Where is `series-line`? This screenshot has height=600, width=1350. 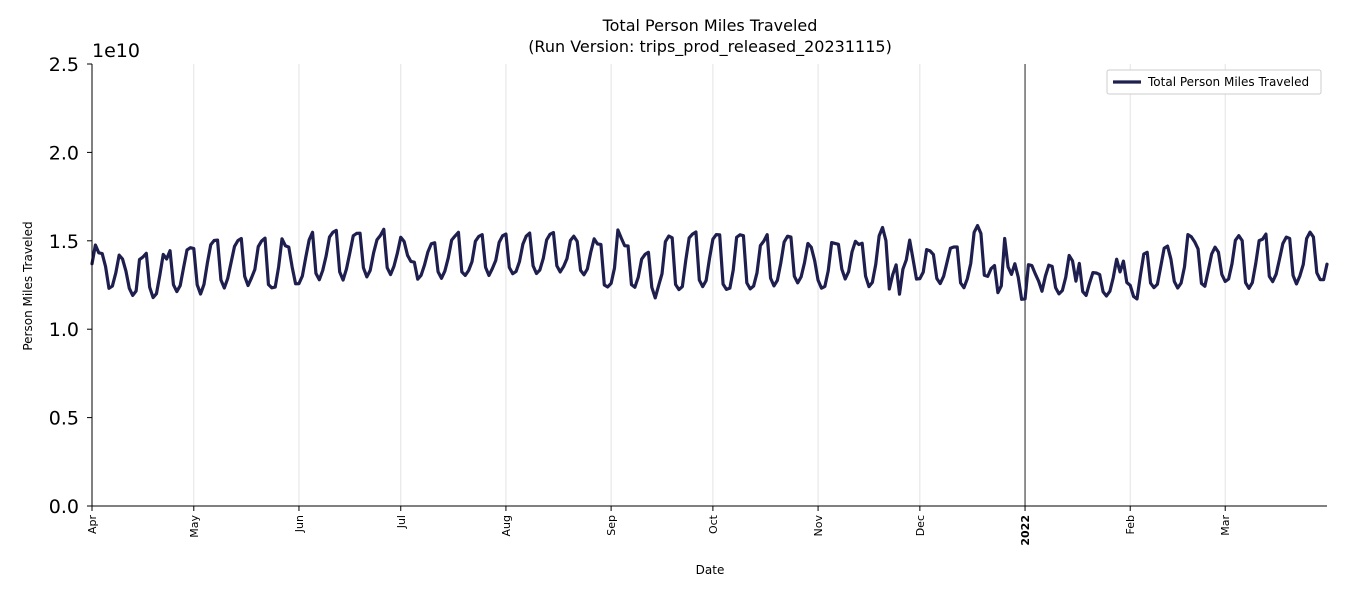 series-line is located at coordinates (709, 262).